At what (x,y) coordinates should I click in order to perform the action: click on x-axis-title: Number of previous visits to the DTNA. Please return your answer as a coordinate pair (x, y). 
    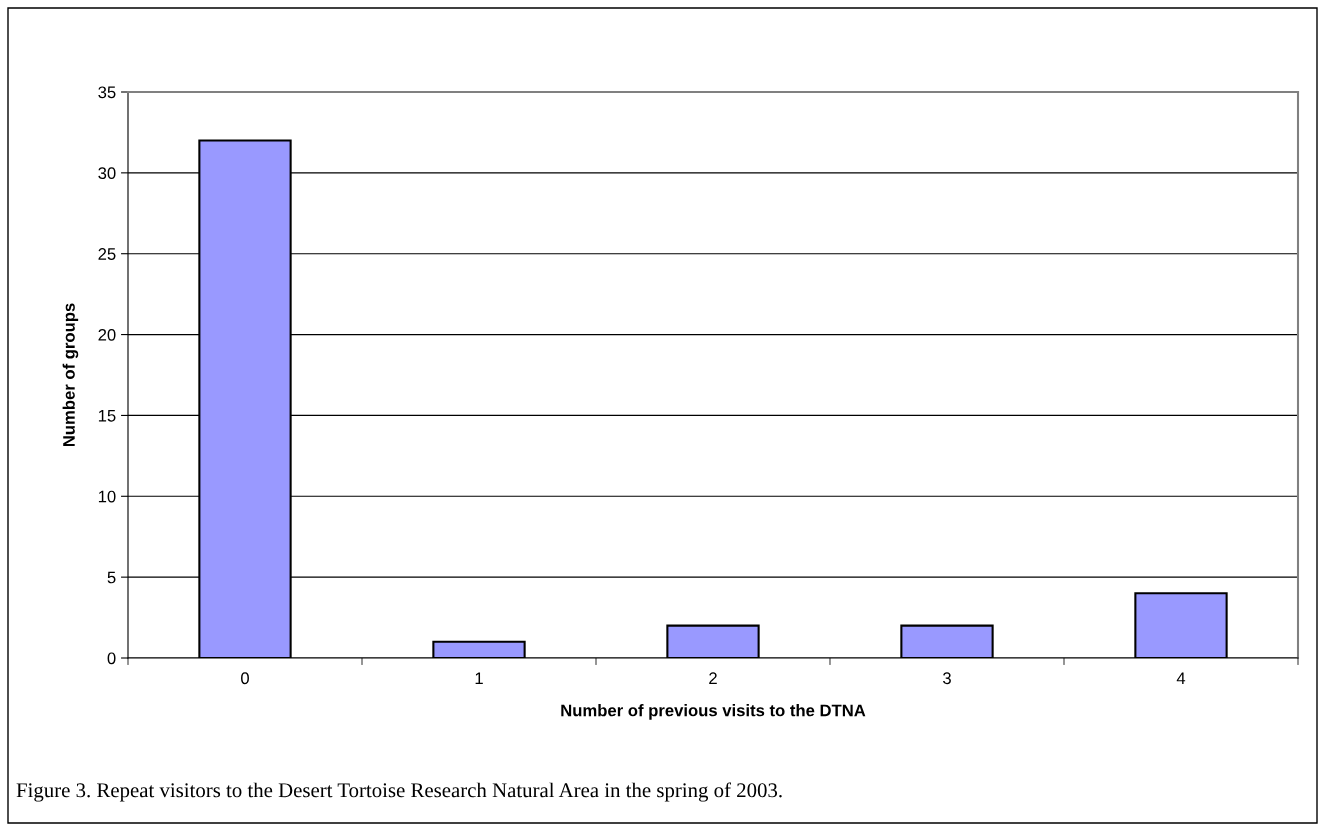
    Looking at the image, I should click on (713, 712).